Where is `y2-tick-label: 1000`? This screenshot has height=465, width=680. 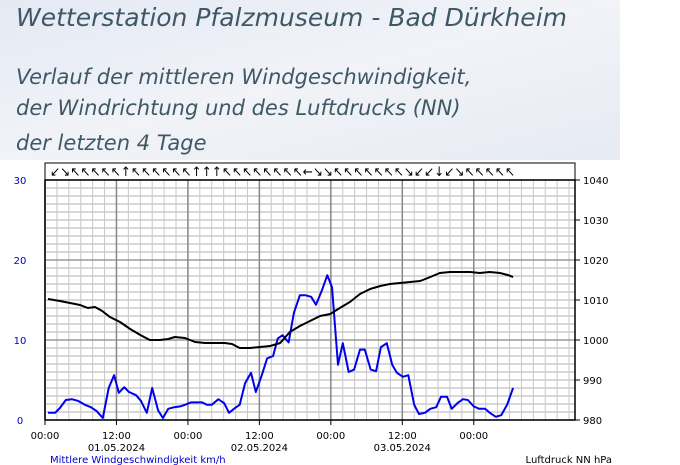 y2-tick-label: 1000 is located at coordinates (595, 341).